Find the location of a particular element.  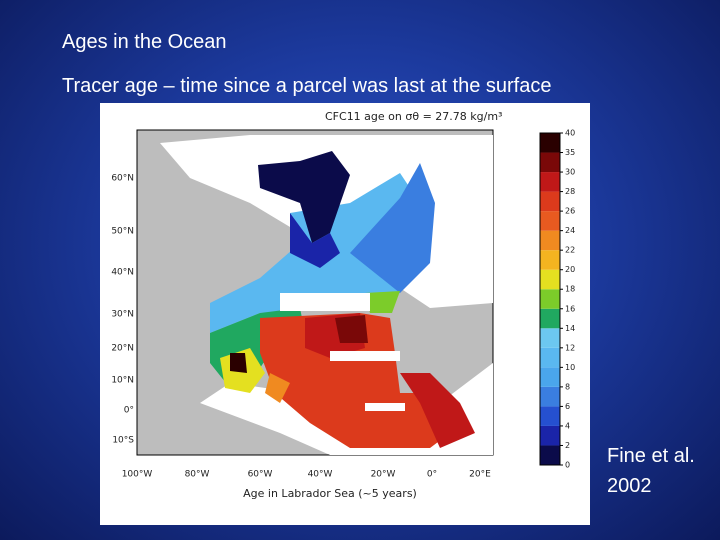

lon-label: 80°W is located at coordinates (197, 475).